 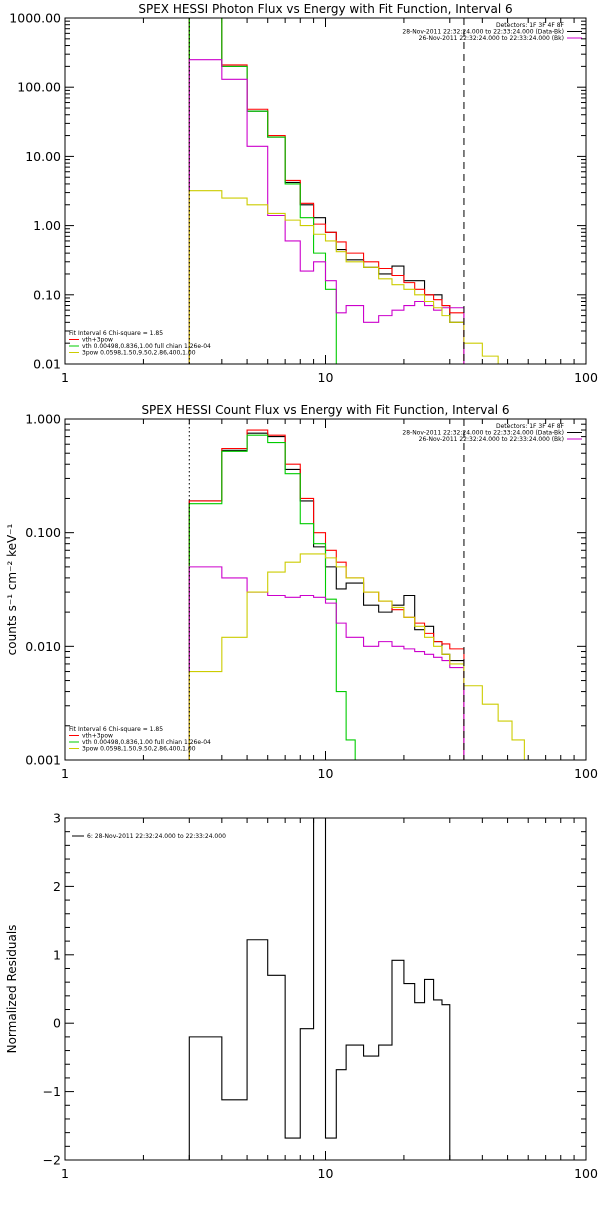 What do you see at coordinates (12, 589) in the screenshot?
I see `y-axis-label-2: counts s⁻¹ cm⁻² keV⁻¹` at bounding box center [12, 589].